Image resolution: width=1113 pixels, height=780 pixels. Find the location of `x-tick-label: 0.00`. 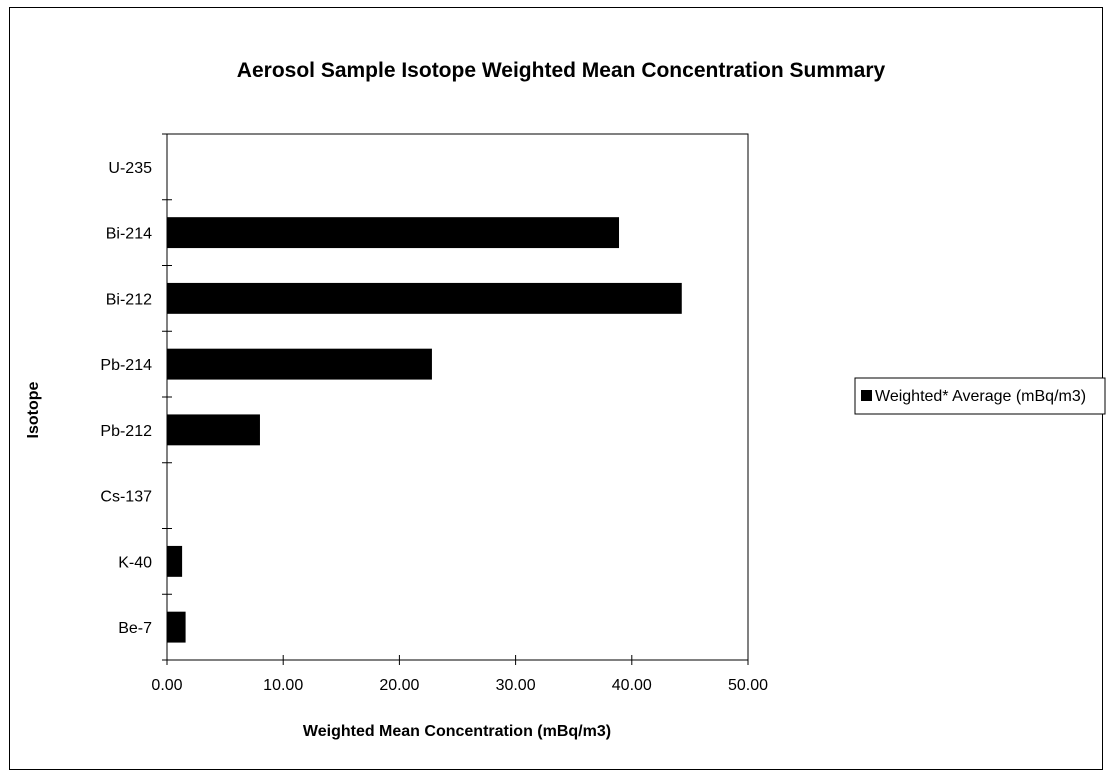

x-tick-label: 0.00 is located at coordinates (166, 685).